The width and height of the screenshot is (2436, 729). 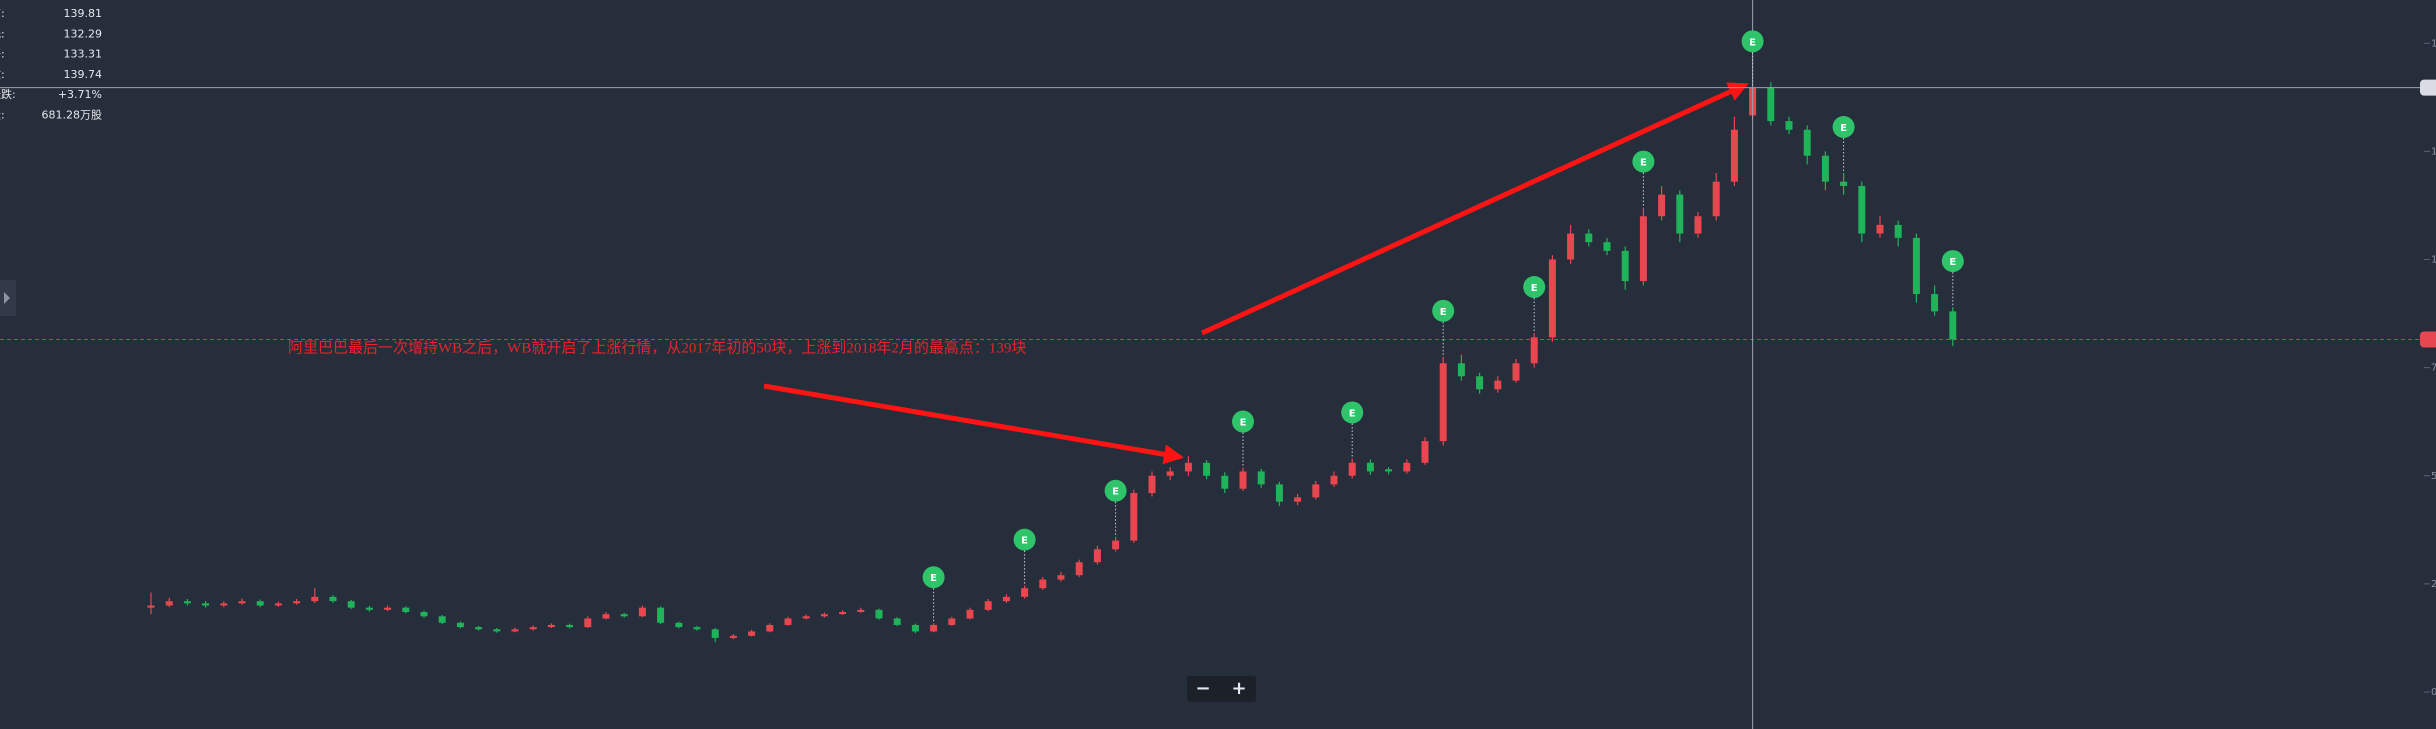 What do you see at coordinates (83, 54) in the screenshot?
I see `info-value: 133.31` at bounding box center [83, 54].